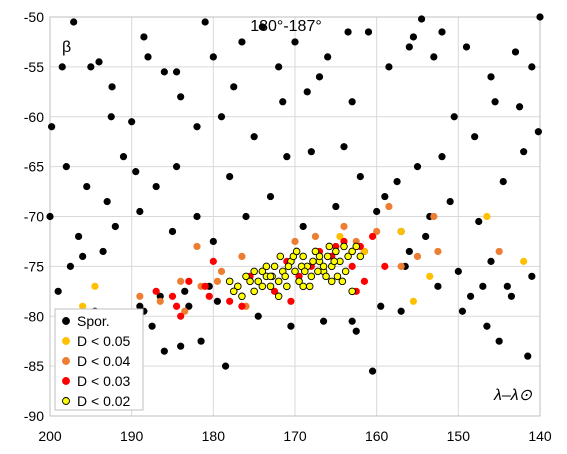 The image size is (567, 454). Describe the element at coordinates (295, 436) in the screenshot. I see `x-tick-label: 170` at that location.